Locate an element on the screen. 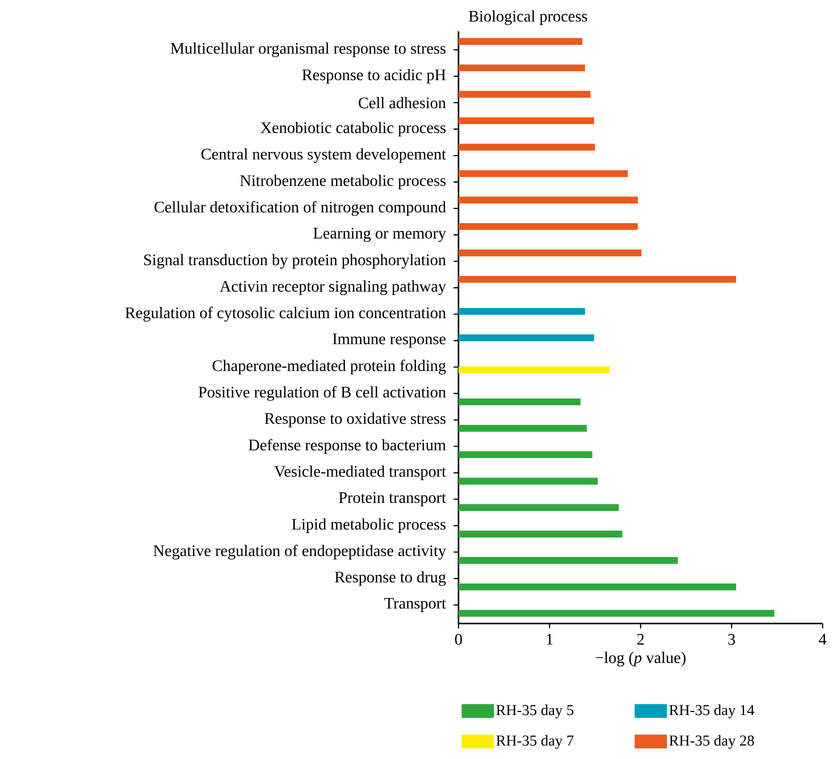 This screenshot has width=832, height=759. y-tick-label: Central nervous system developement is located at coordinates (323, 156).